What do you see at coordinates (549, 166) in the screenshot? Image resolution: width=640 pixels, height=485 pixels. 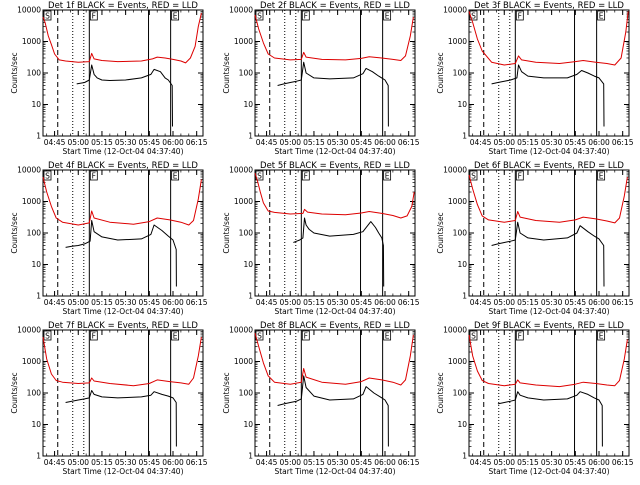 I see `panel-title: Det 6f BLACK = Events, RED = LLD` at bounding box center [549, 166].